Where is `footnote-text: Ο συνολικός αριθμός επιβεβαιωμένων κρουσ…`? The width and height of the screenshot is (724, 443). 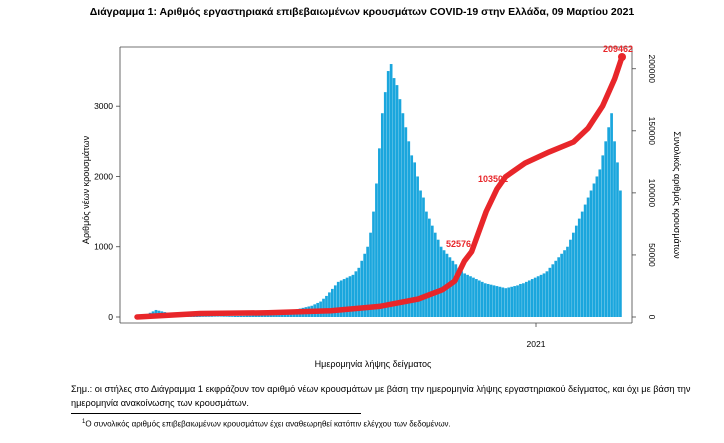
footnote-text: Ο συνολικός αριθμός επιβεβαιωμένων κρουσ… is located at coordinates (268, 424).